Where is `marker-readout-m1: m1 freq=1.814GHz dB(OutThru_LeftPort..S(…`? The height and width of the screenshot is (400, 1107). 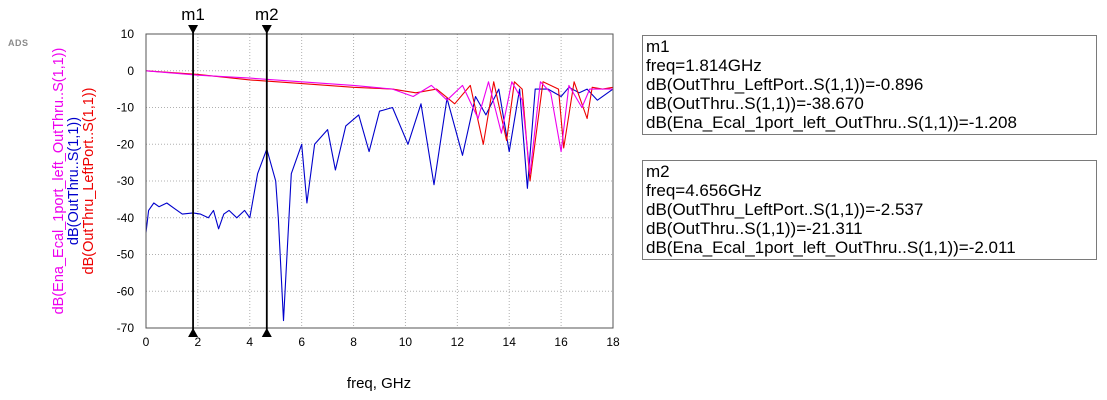 marker-readout-m1: m1 freq=1.814GHz dB(OutThru_LeftPort..S(… is located at coordinates (869, 85).